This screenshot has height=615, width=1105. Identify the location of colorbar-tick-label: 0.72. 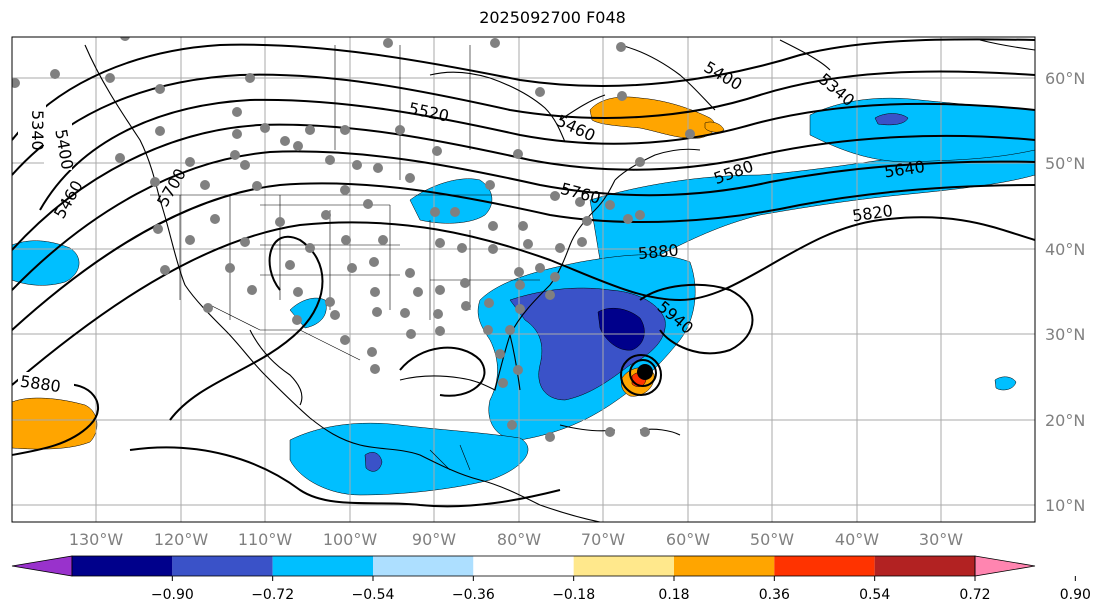
(974, 595).